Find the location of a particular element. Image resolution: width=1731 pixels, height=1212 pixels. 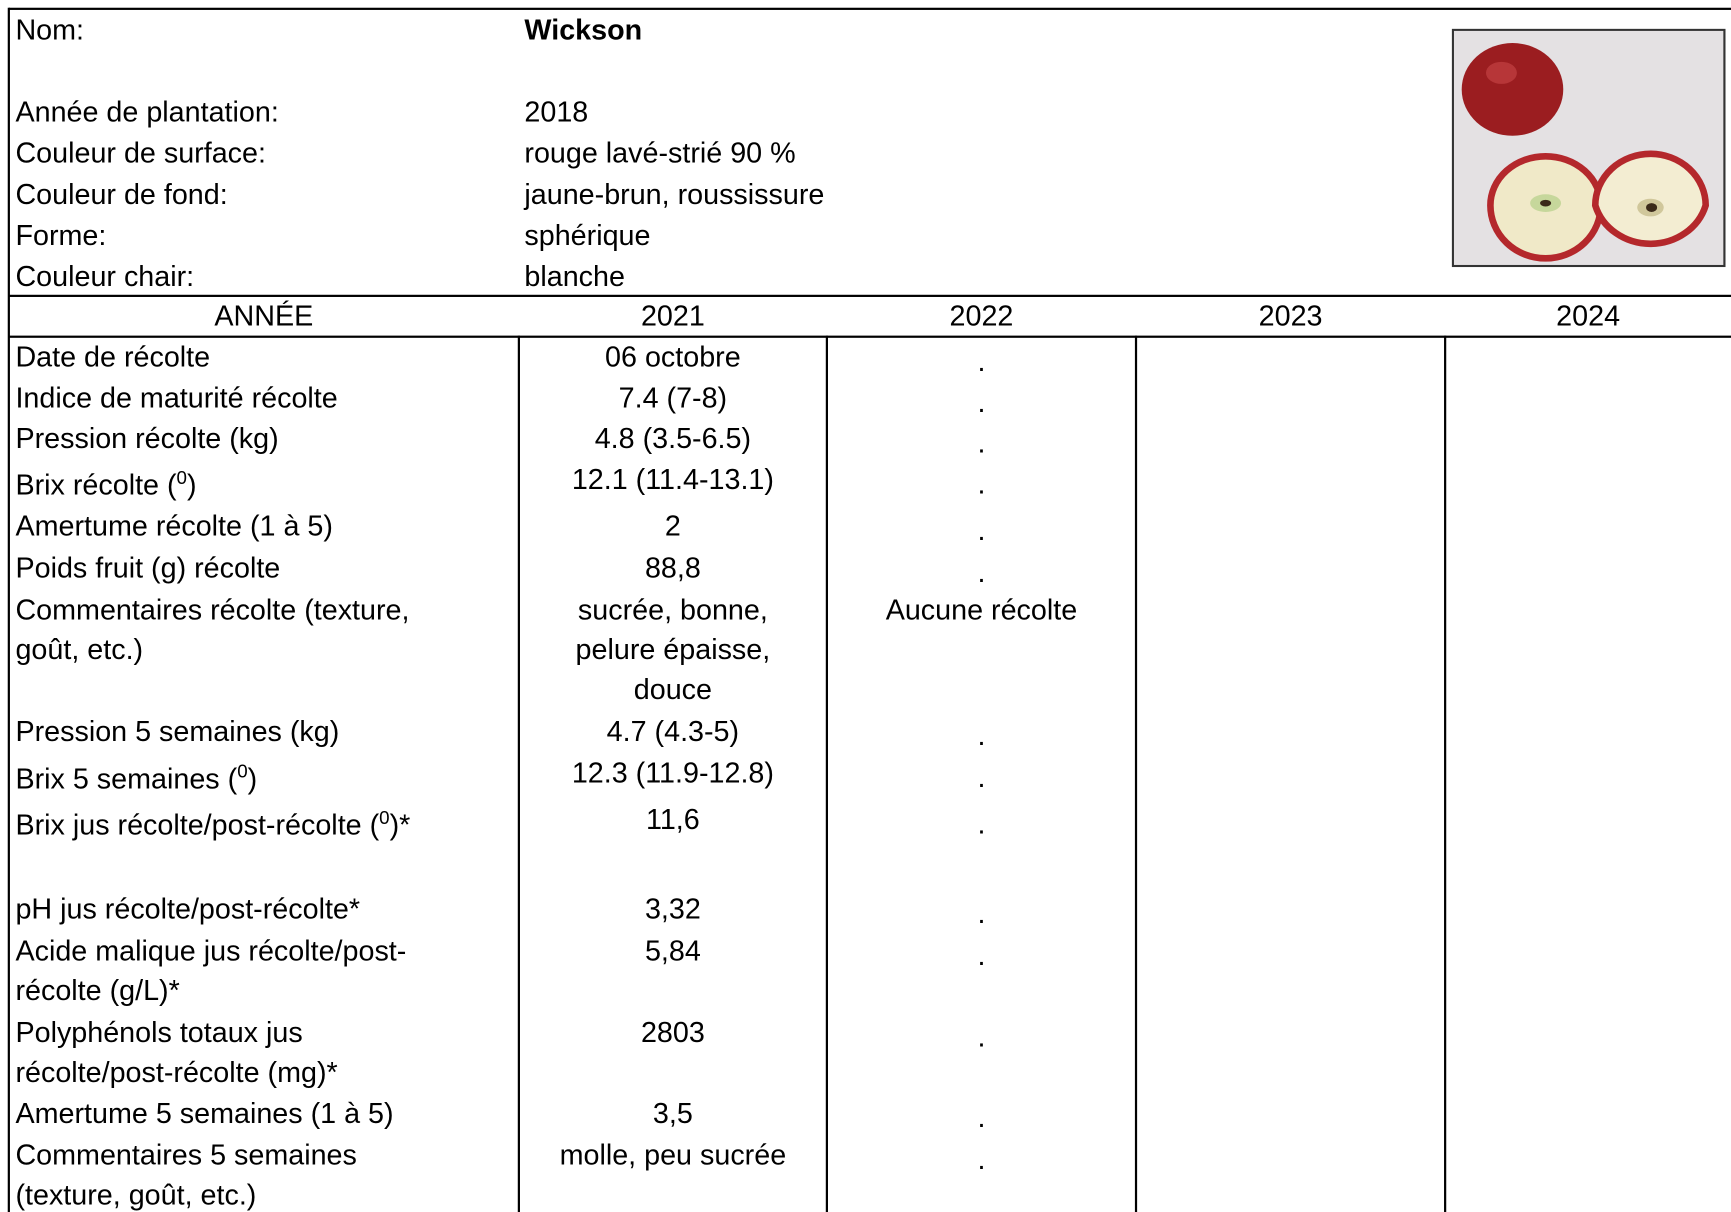

text: blanche is located at coordinates (574, 276).